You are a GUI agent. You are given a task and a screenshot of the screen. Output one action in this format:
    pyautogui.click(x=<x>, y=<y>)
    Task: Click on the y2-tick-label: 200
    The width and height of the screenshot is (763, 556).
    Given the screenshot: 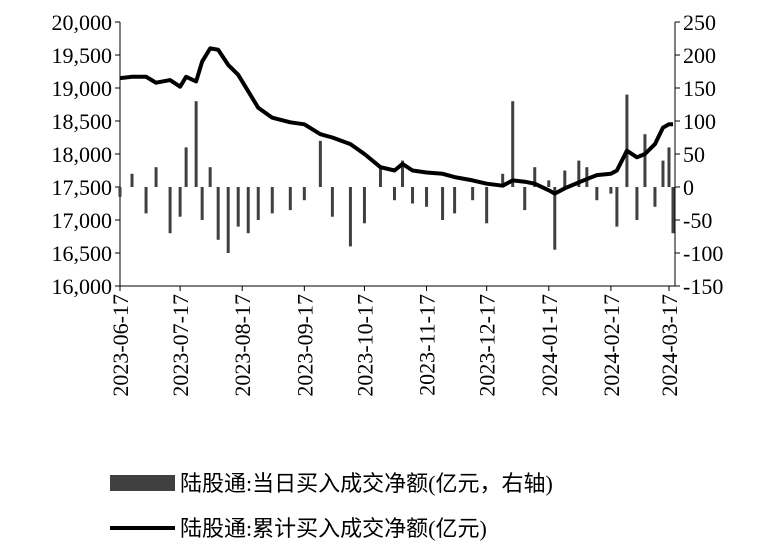 What is the action you would take?
    pyautogui.click(x=699, y=55)
    